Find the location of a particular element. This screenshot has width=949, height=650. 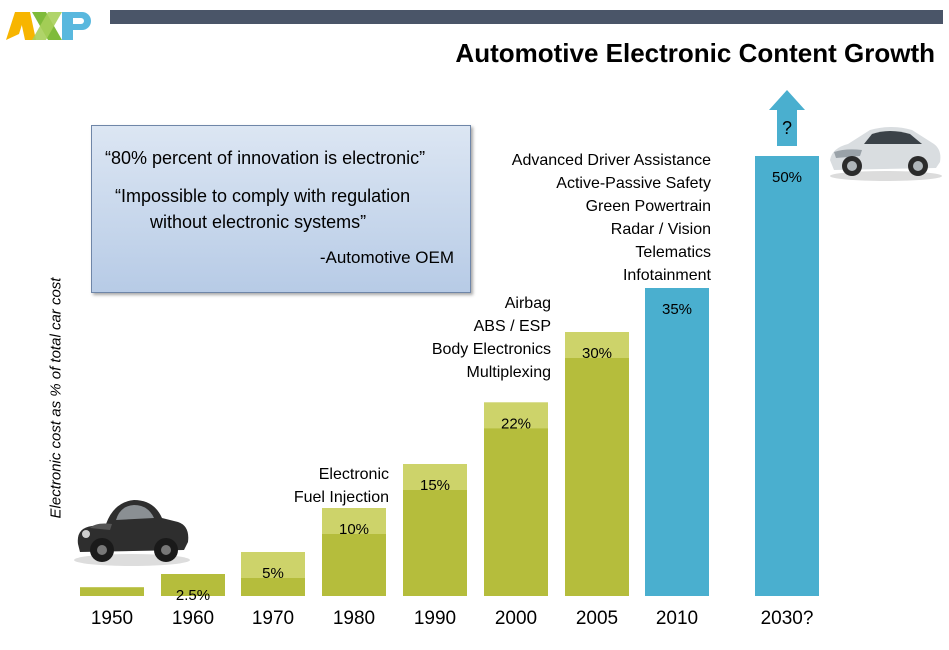

value-label: 15% is located at coordinates (435, 485).